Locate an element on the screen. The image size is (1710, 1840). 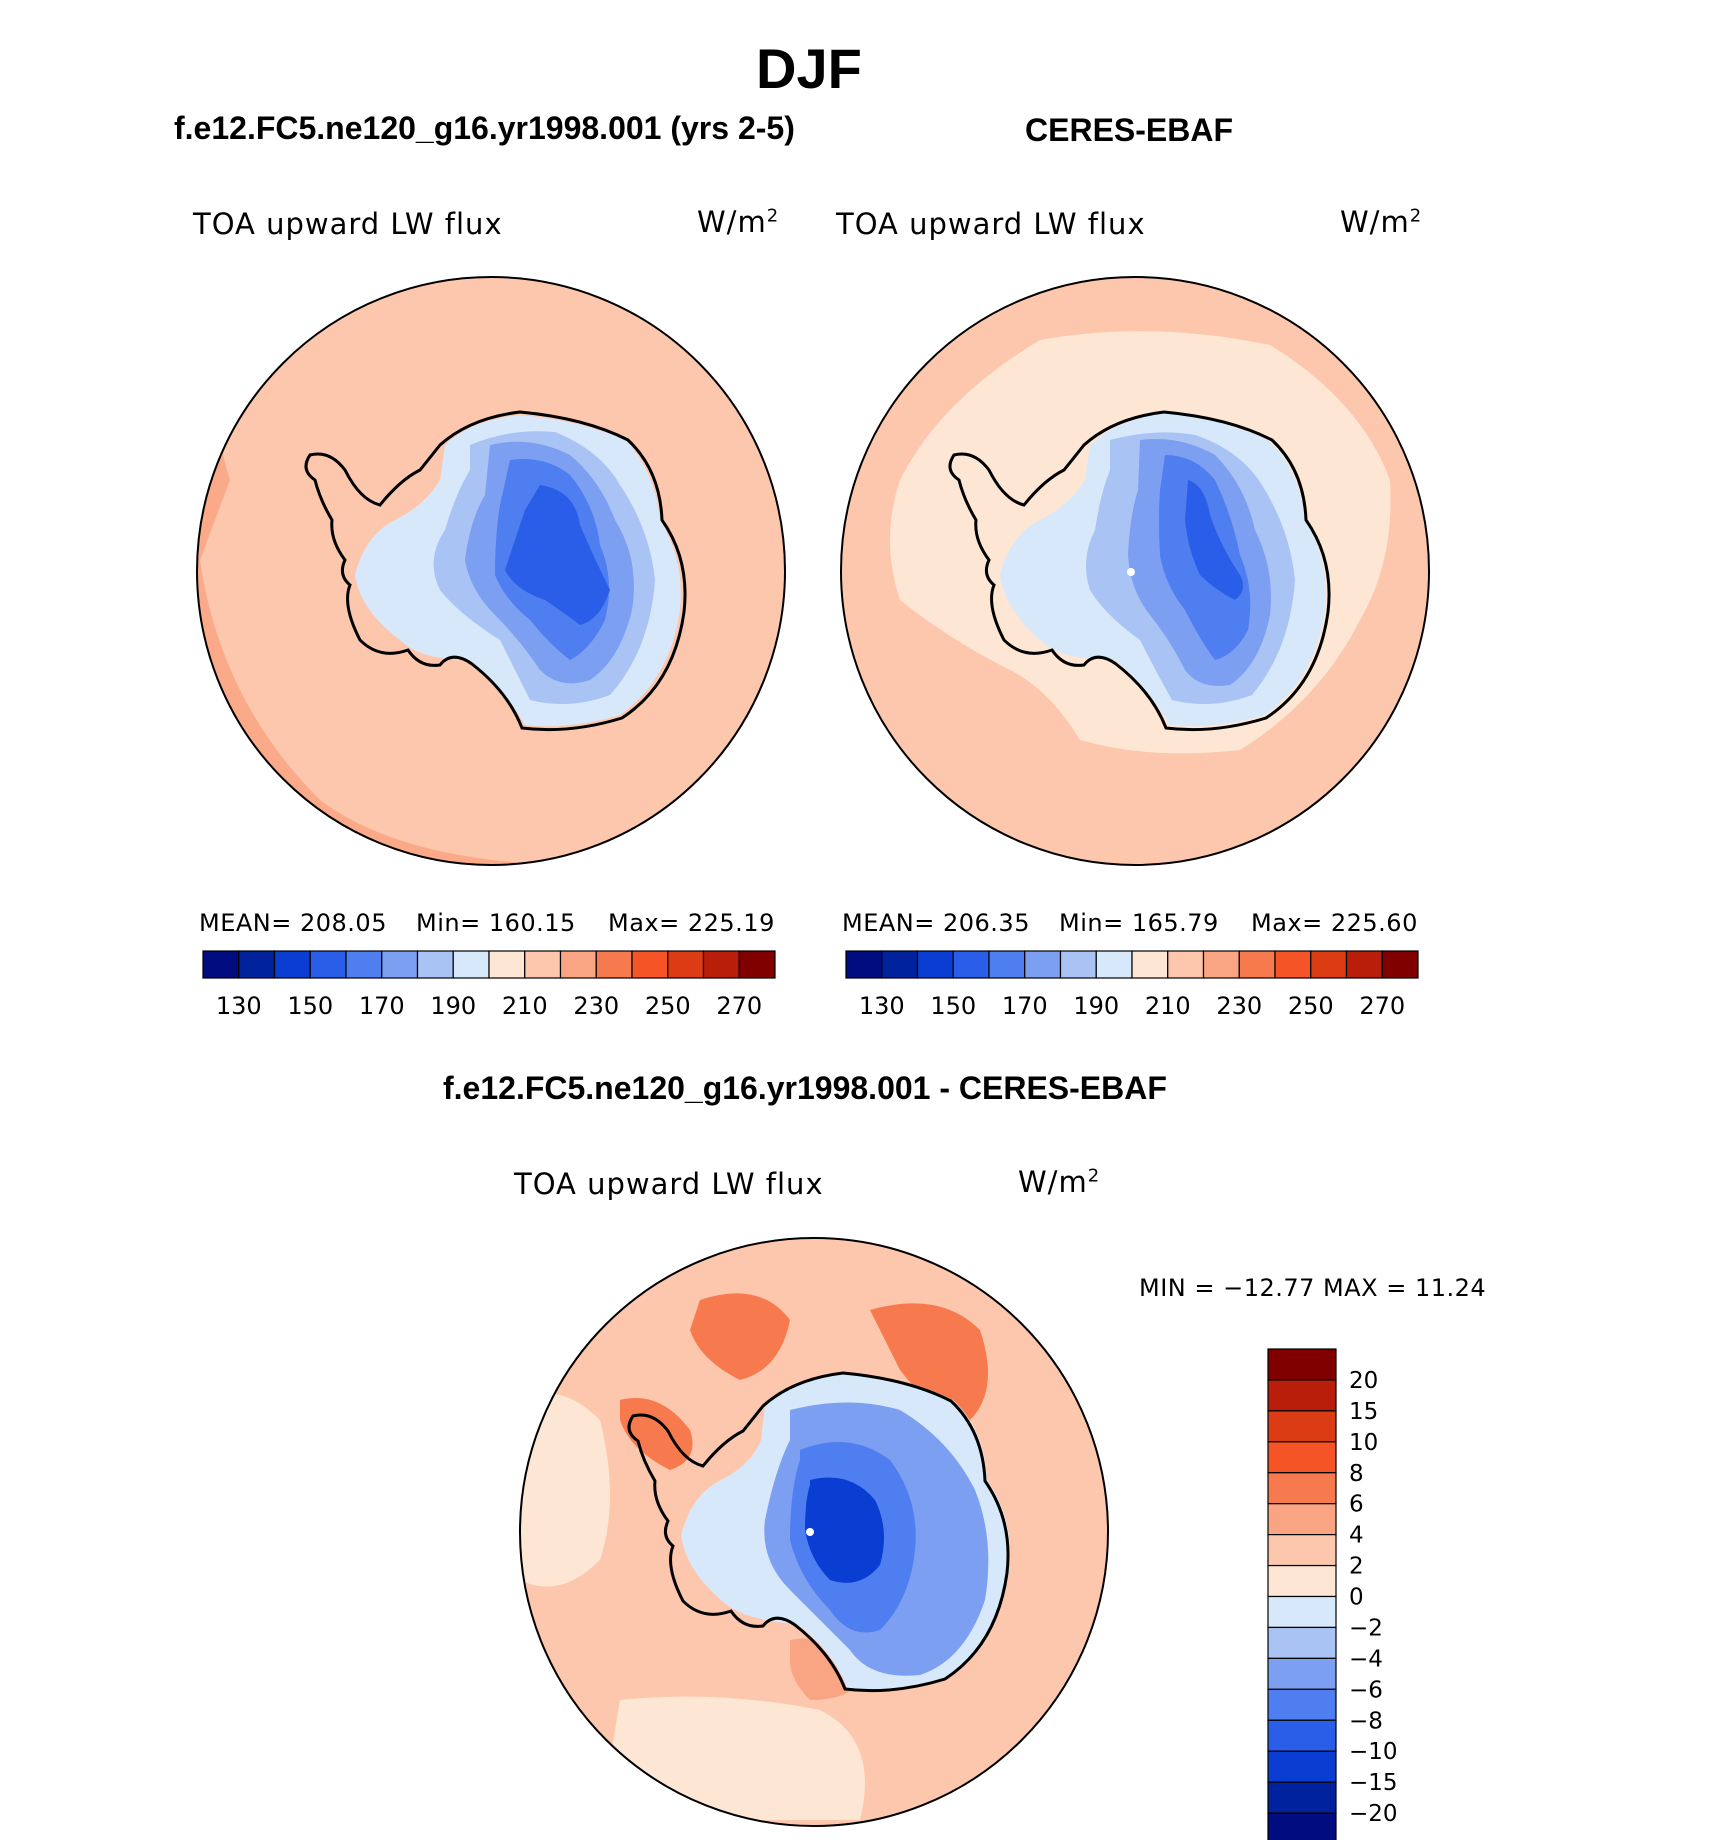
panel-1-mean: MEAN= 208.05 is located at coordinates (293, 923).